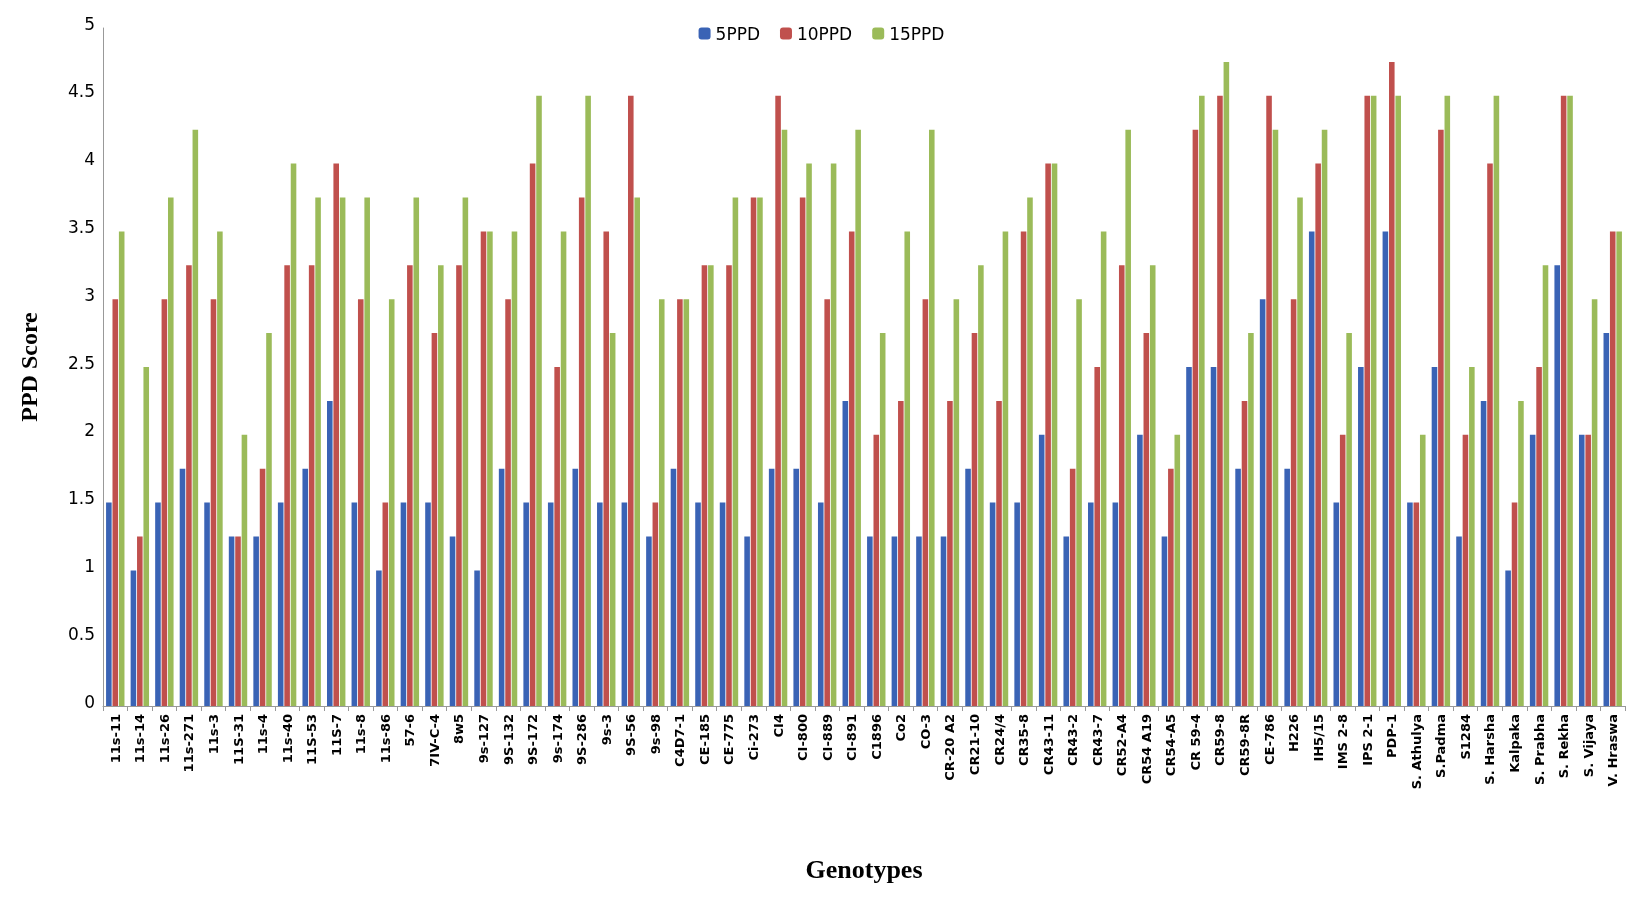 The image size is (1643, 914). Describe the element at coordinates (89, 23) in the screenshot. I see `y-tick-label: 5` at that location.